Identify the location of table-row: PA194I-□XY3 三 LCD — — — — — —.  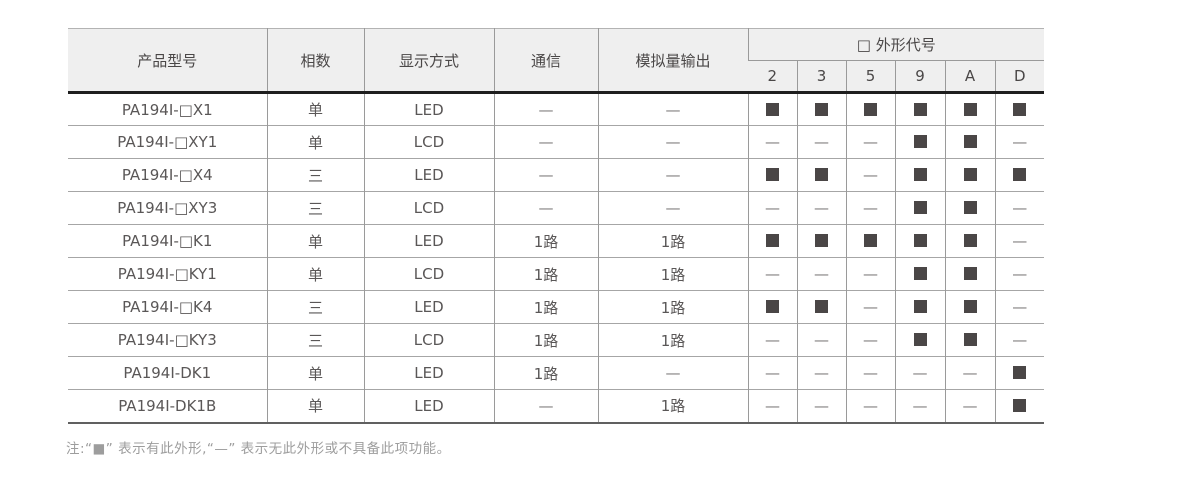
(556, 208).